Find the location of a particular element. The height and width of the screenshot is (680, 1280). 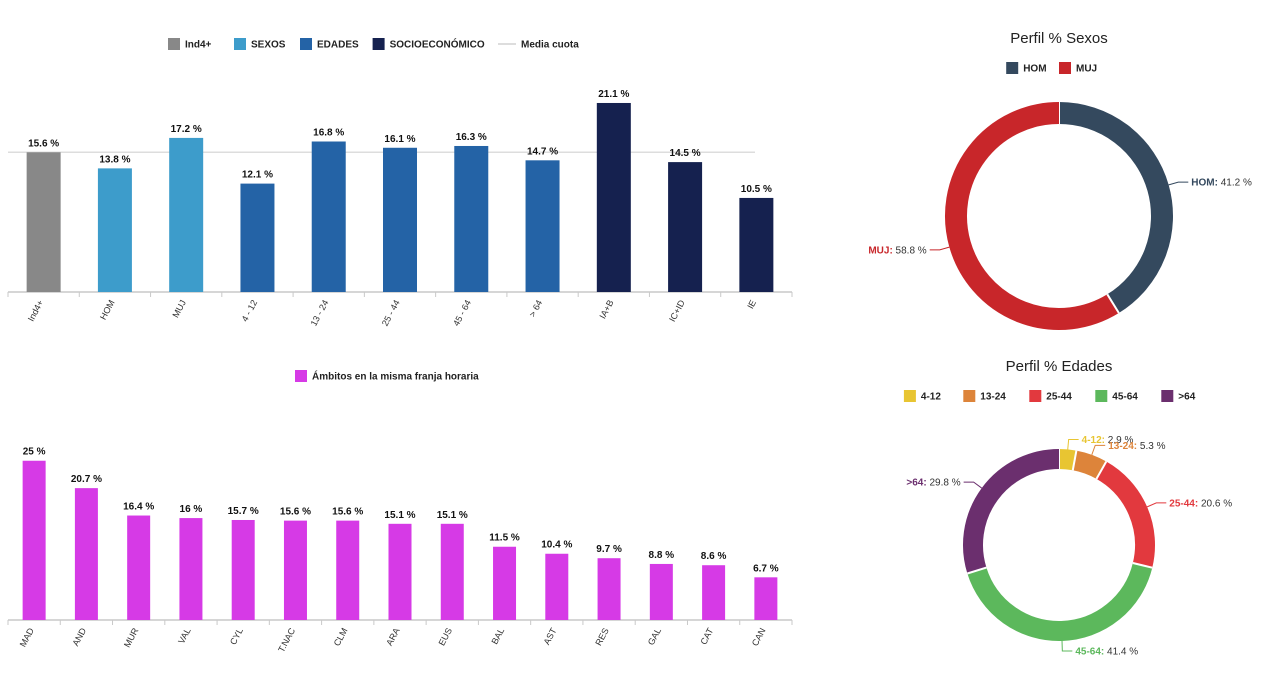

gender-slice-name: MUJ: is located at coordinates (880, 250).